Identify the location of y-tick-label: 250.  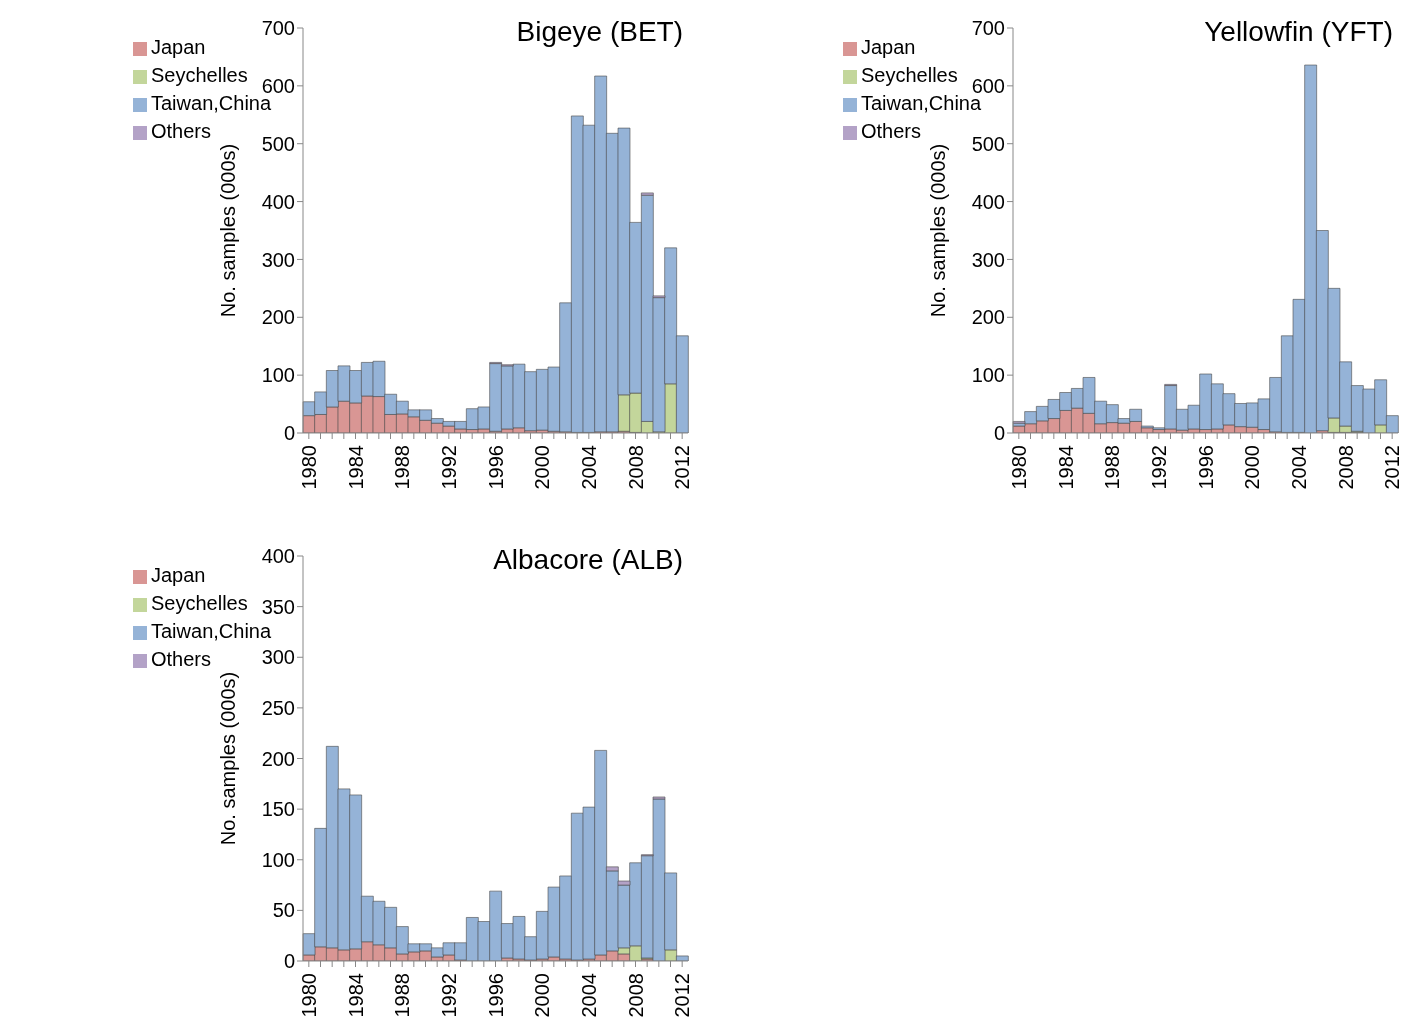
(278, 707).